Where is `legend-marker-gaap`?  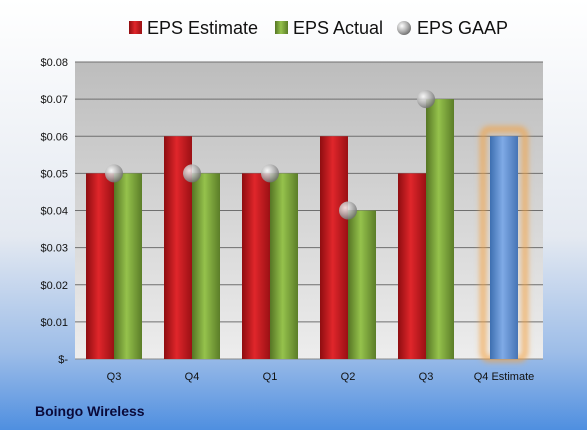
legend-marker-gaap is located at coordinates (404, 28).